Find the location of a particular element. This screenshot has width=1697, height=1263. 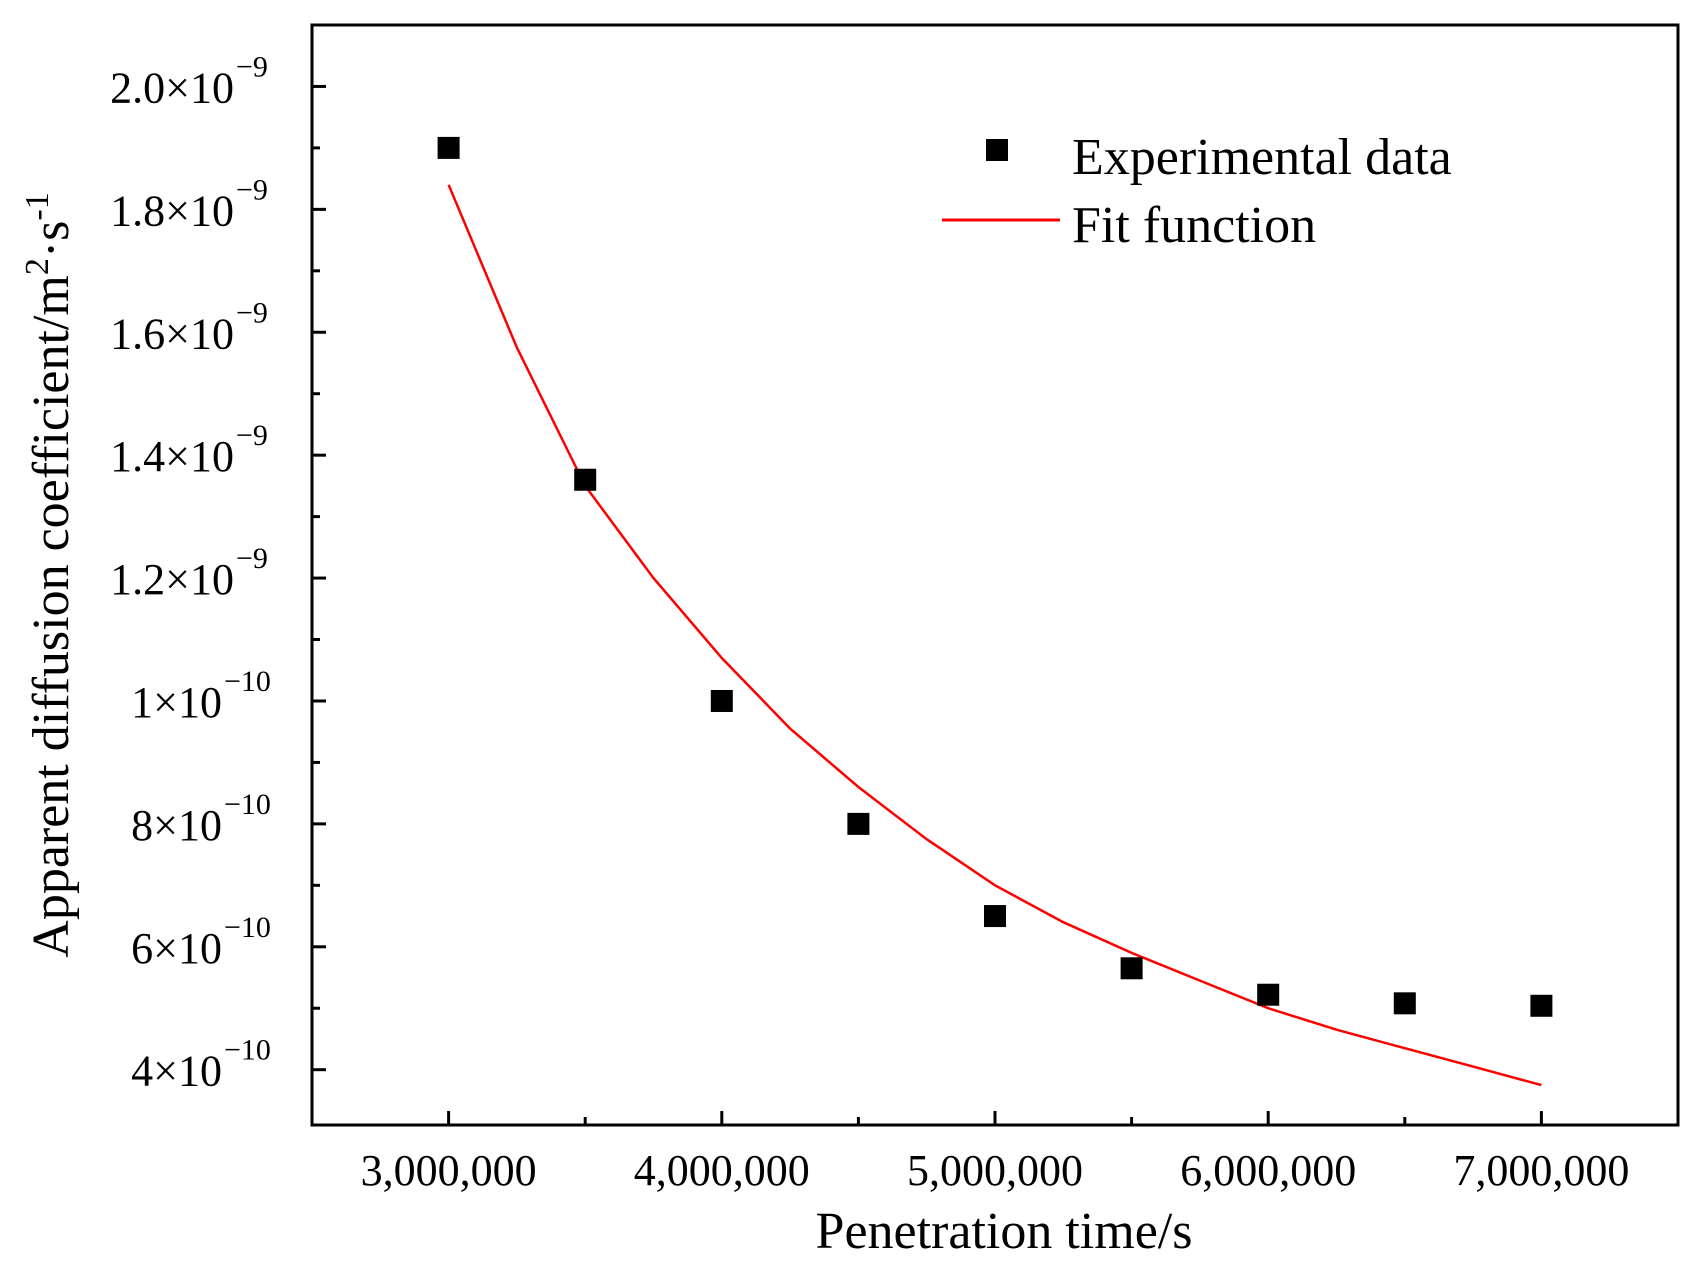

y-tick-label: 1.2×10 is located at coordinates (172, 579).